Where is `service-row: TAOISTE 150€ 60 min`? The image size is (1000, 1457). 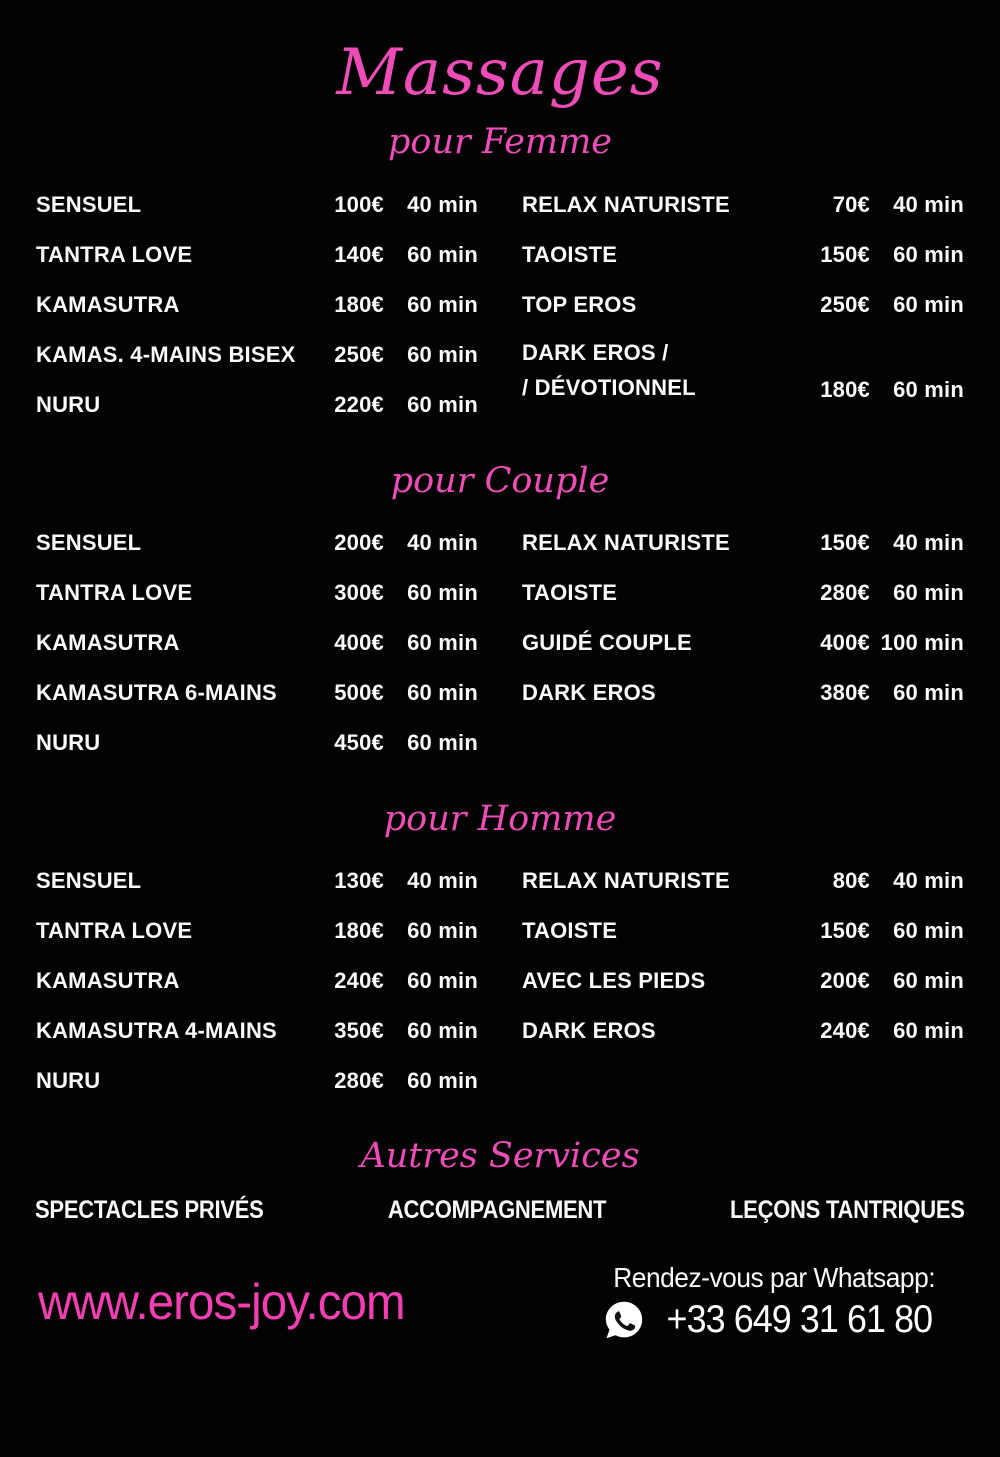 service-row: TAOISTE 150€ 60 min is located at coordinates (743, 255).